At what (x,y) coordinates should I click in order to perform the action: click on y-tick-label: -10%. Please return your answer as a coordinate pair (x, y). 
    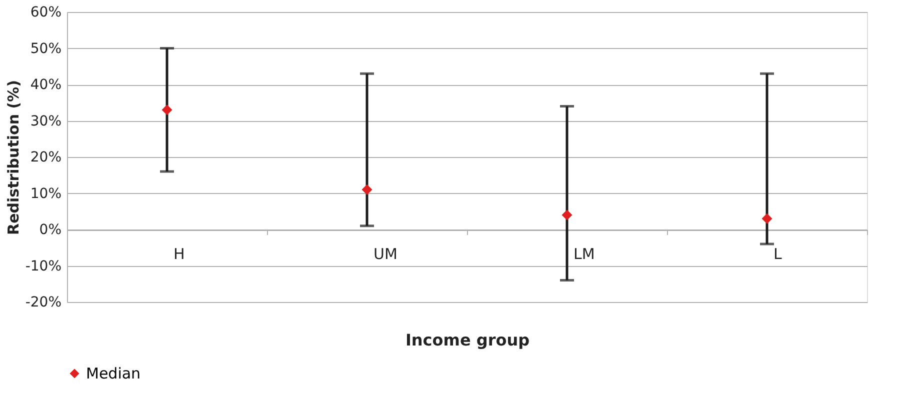
    Looking at the image, I should click on (43, 266).